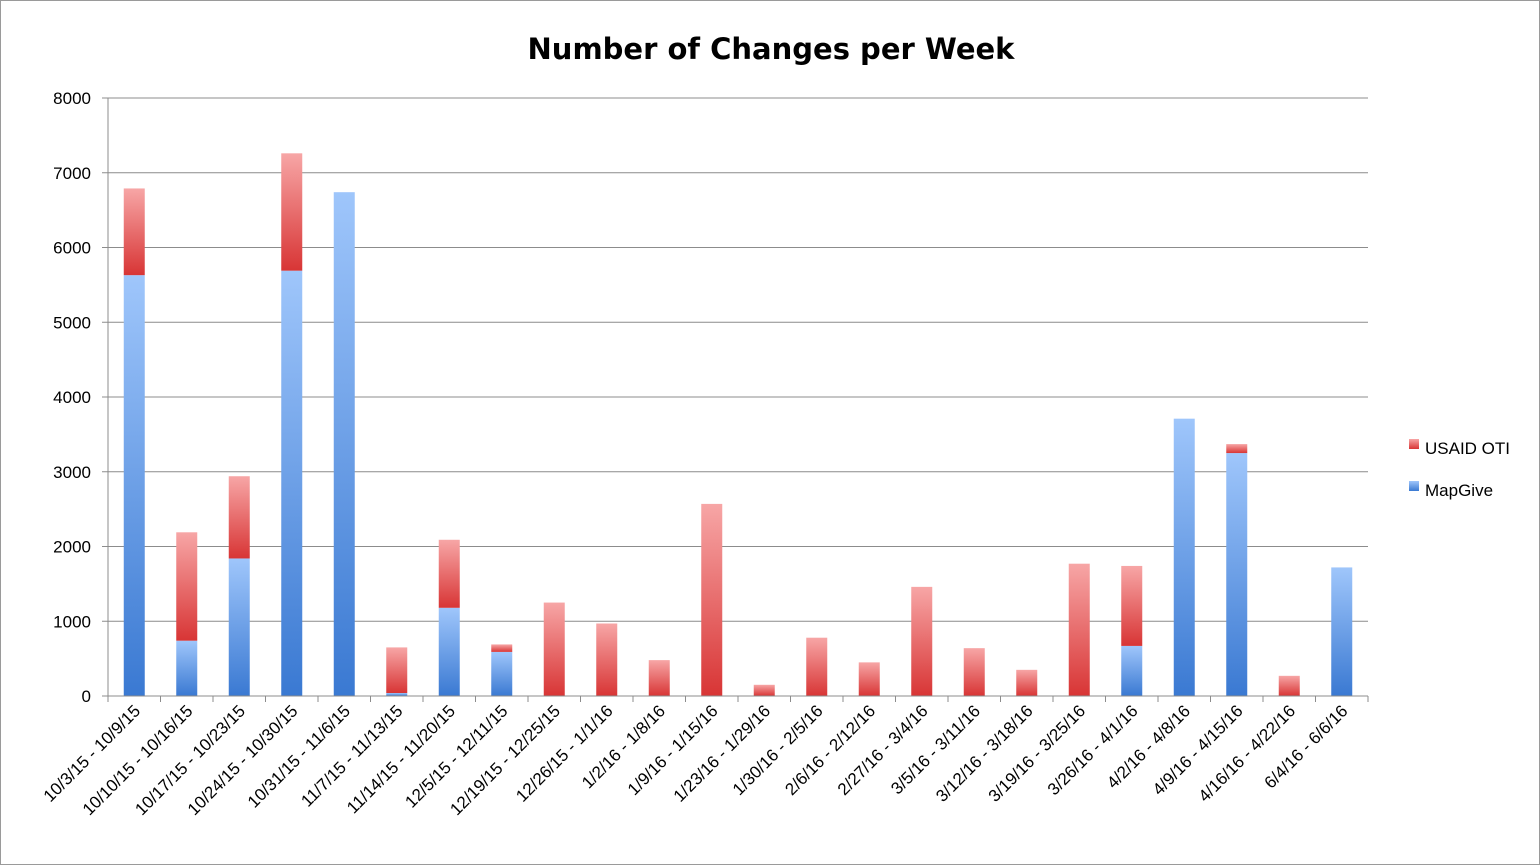 The image size is (1540, 866). Describe the element at coordinates (564, 753) in the screenshot. I see `x-tick-label: 12/26/15 - 1/1/16` at that location.